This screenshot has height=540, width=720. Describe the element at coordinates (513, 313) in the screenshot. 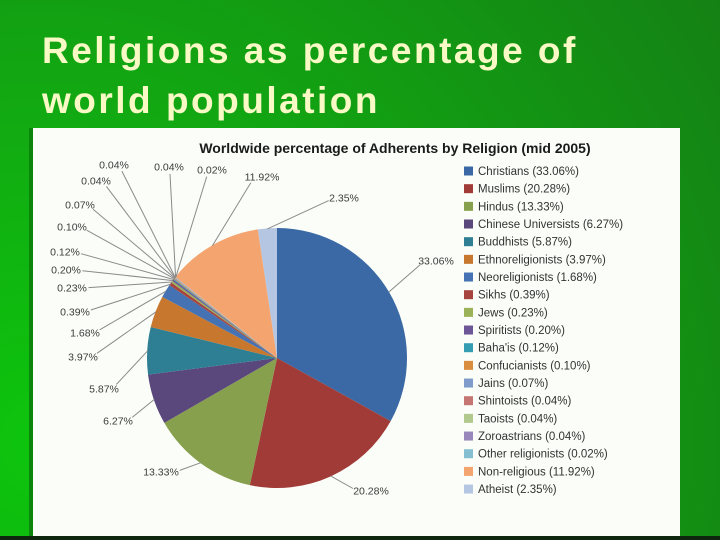

I see `legend-label: Jews (0.23%)` at that location.